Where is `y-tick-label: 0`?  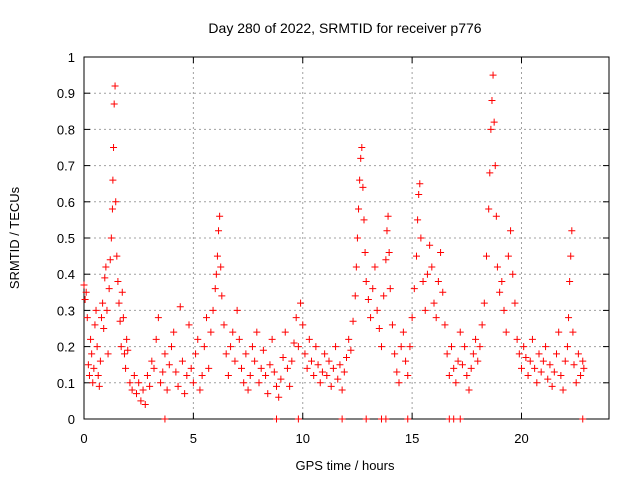 y-tick-label: 0 is located at coordinates (71, 419).